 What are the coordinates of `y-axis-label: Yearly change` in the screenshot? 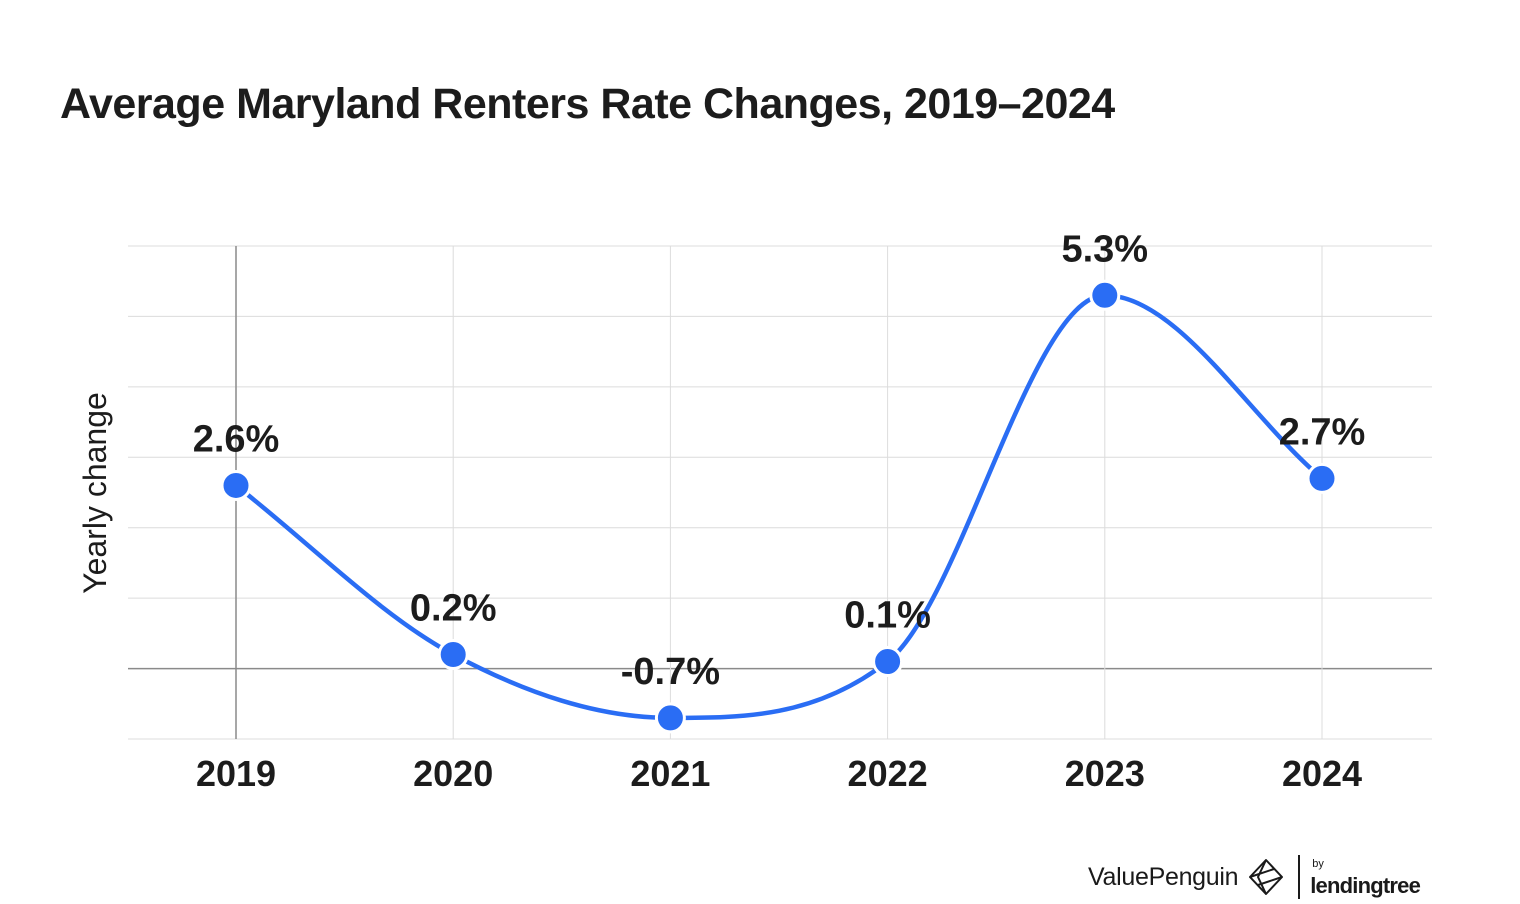 It's located at (95, 493).